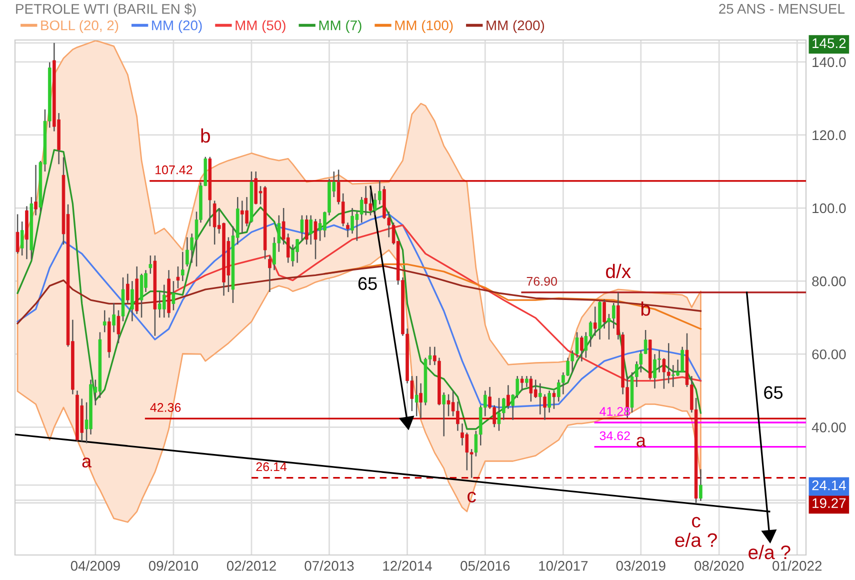 Image resolution: width=855 pixels, height=580 pixels. I want to click on y-tick-label: 19.27, so click(829, 503).